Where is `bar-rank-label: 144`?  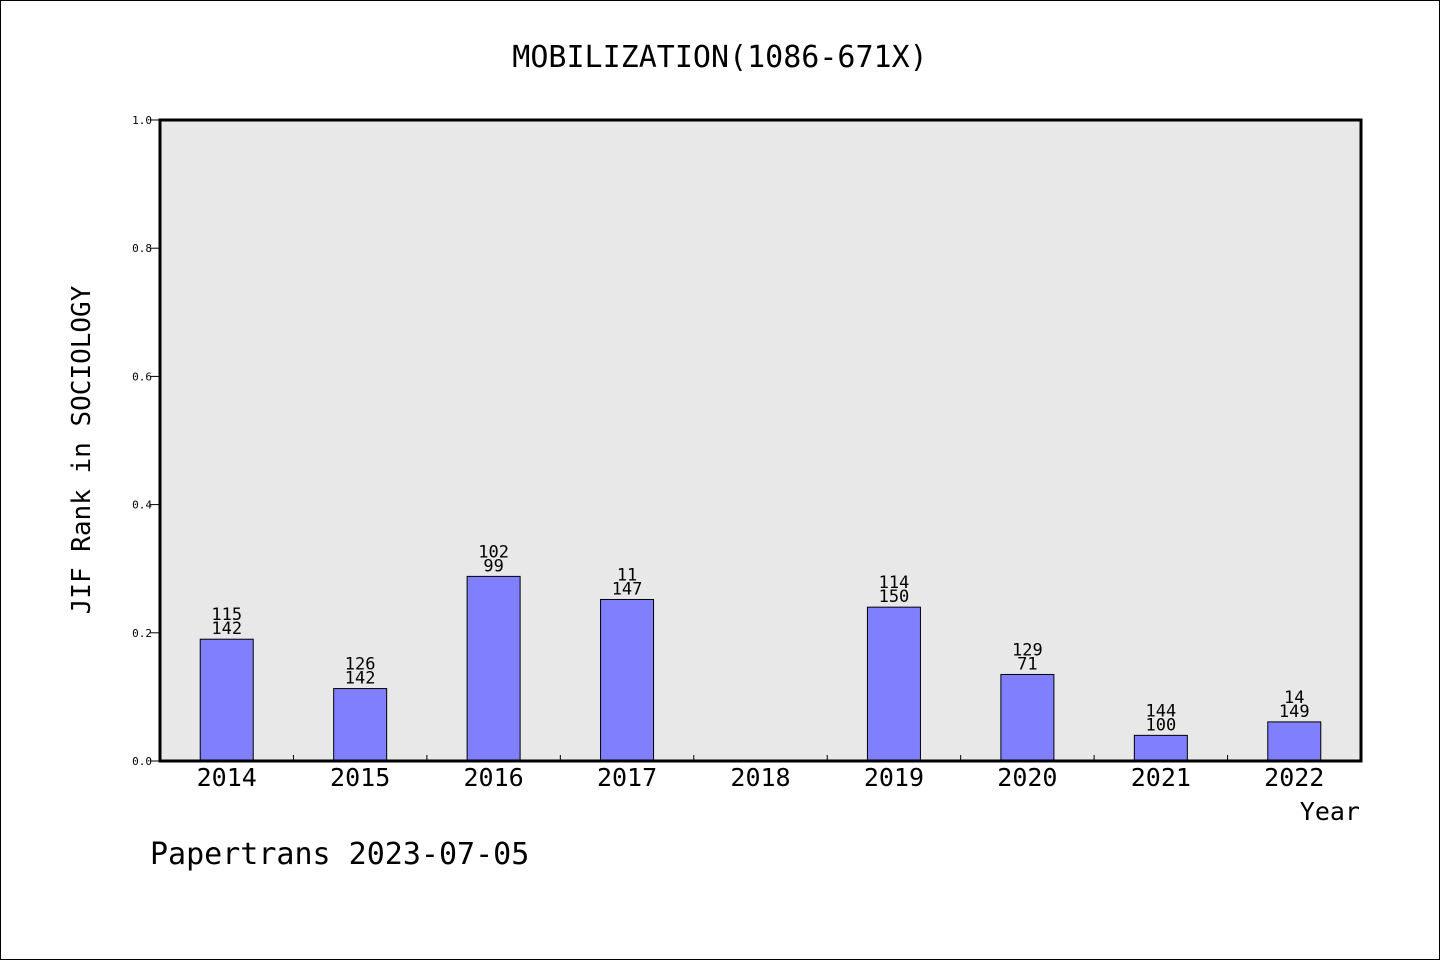 bar-rank-label: 144 is located at coordinates (1160, 711).